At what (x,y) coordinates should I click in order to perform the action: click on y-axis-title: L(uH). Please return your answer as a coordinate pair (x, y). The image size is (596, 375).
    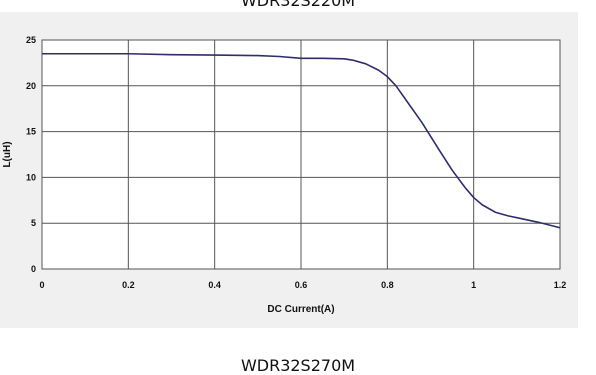
    Looking at the image, I should click on (7, 154).